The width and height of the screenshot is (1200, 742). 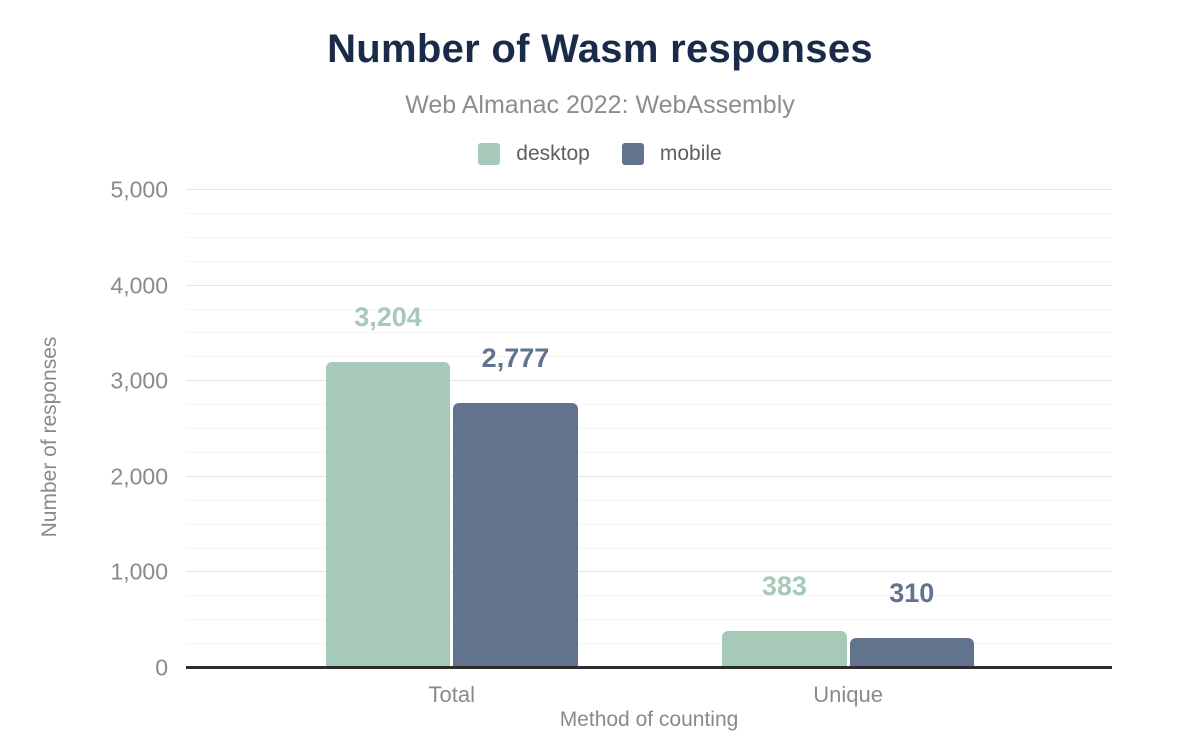 I want to click on legend: desktop mobile, so click(x=600, y=154).